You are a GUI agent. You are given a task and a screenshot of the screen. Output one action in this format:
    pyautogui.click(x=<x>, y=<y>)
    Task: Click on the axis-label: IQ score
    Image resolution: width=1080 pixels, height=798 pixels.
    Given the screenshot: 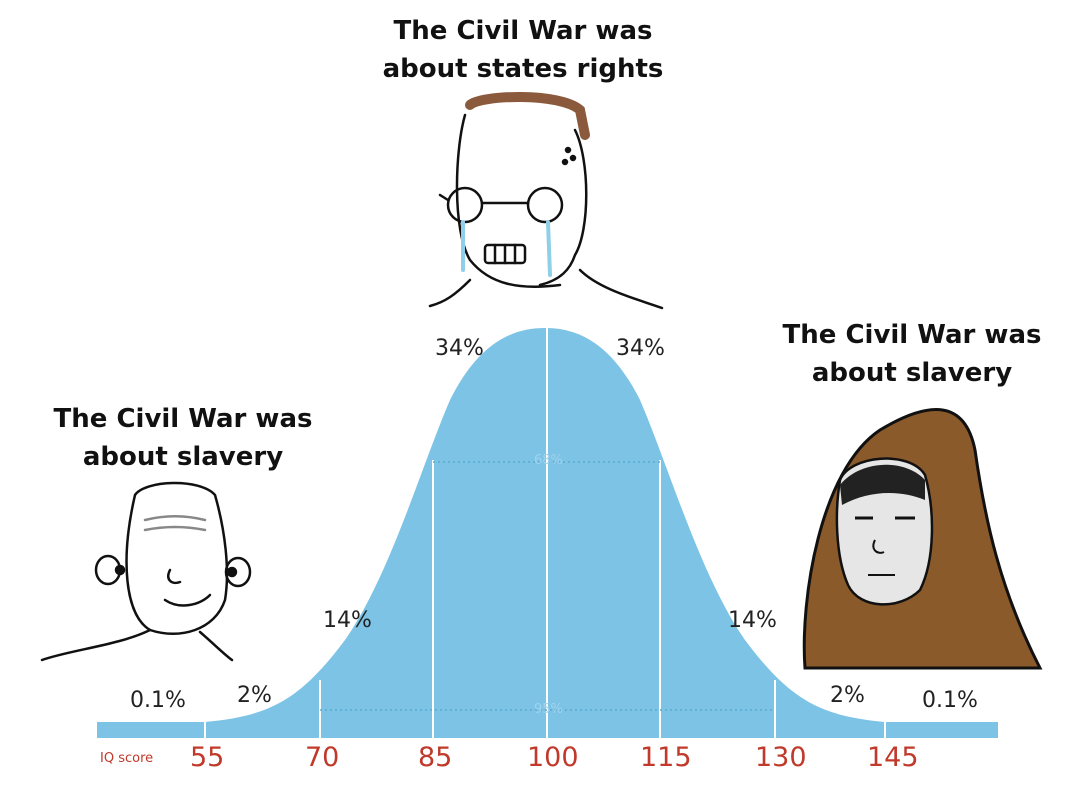 What is the action you would take?
    pyautogui.click(x=127, y=758)
    